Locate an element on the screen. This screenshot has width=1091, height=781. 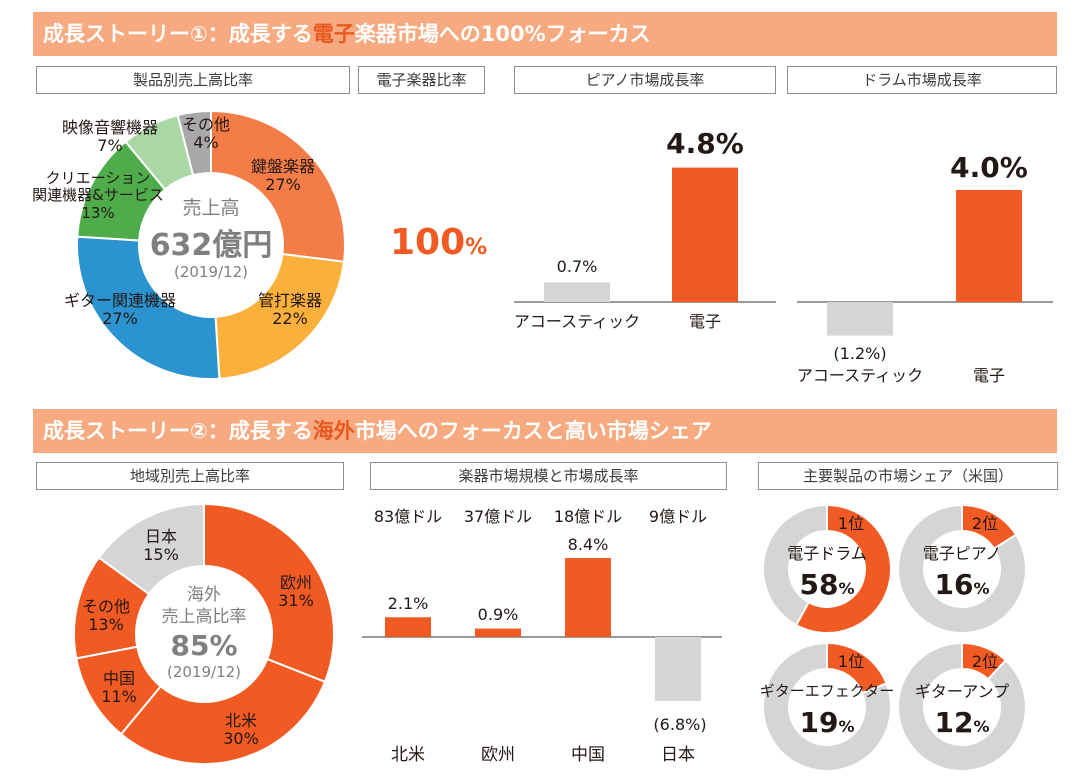
share-value-e-drum: 58% is located at coordinates (827, 584).